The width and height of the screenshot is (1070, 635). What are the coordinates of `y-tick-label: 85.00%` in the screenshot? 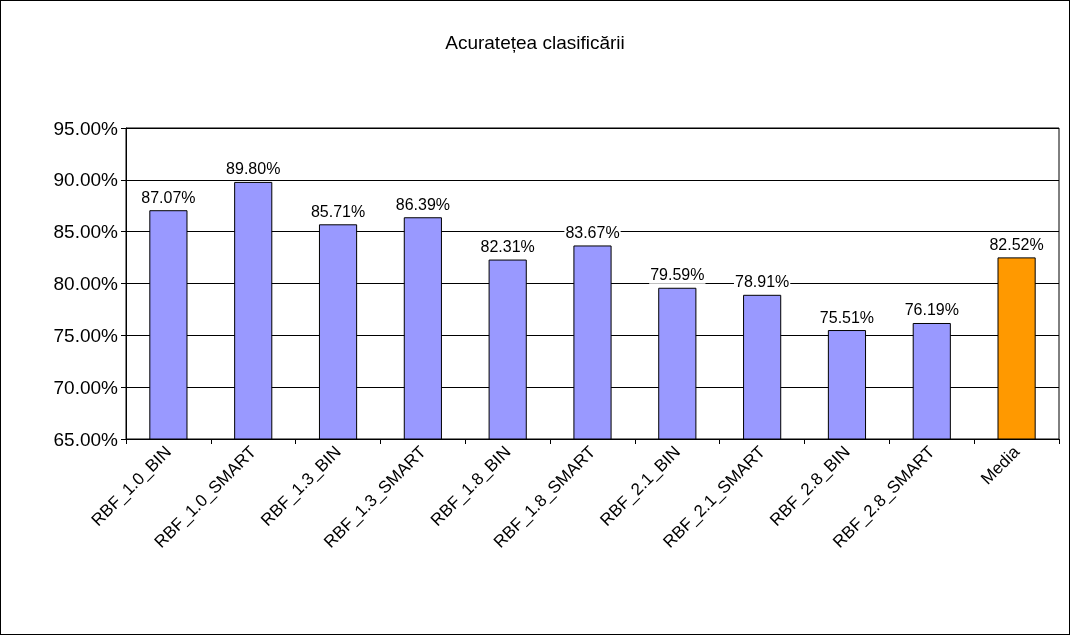 It's located at (86, 232).